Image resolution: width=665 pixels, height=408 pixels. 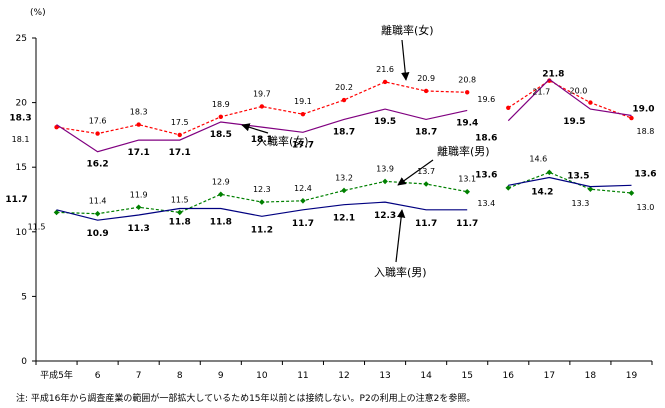 What do you see at coordinates (22, 104) in the screenshot?
I see `y-tick-label: 20` at bounding box center [22, 104].